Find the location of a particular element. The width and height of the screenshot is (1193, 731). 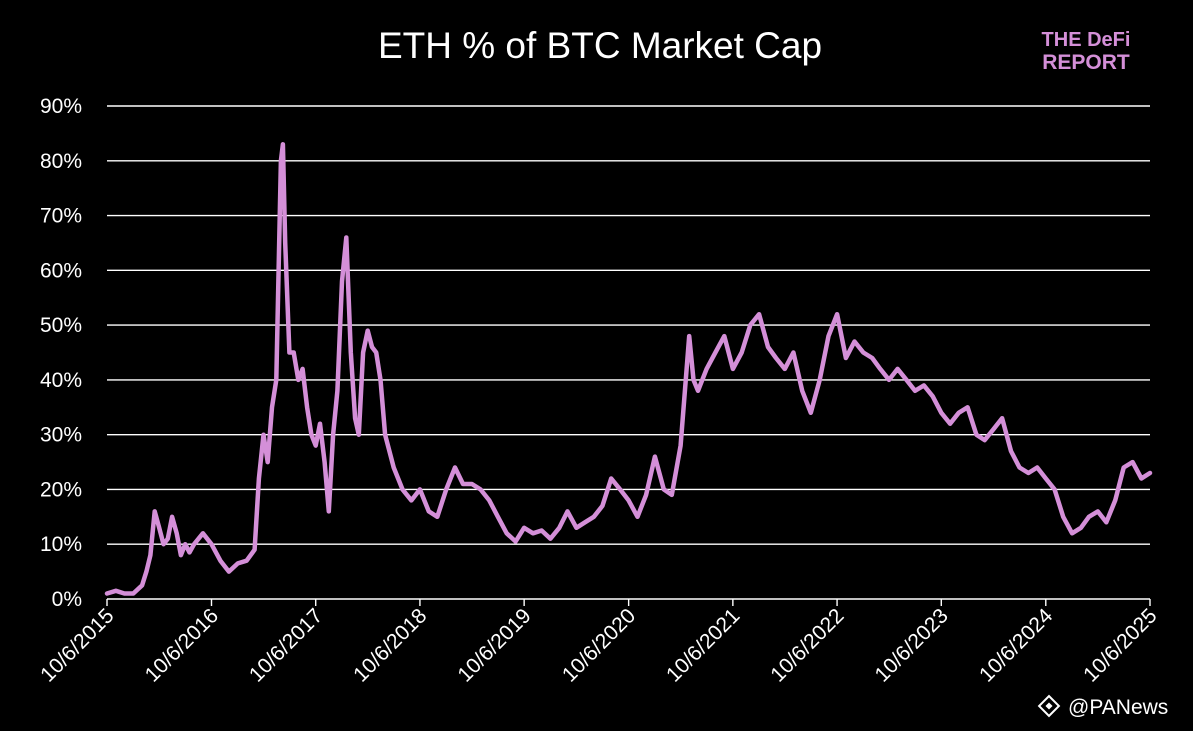

logo-line-2: REPORT is located at coordinates (1086, 62).